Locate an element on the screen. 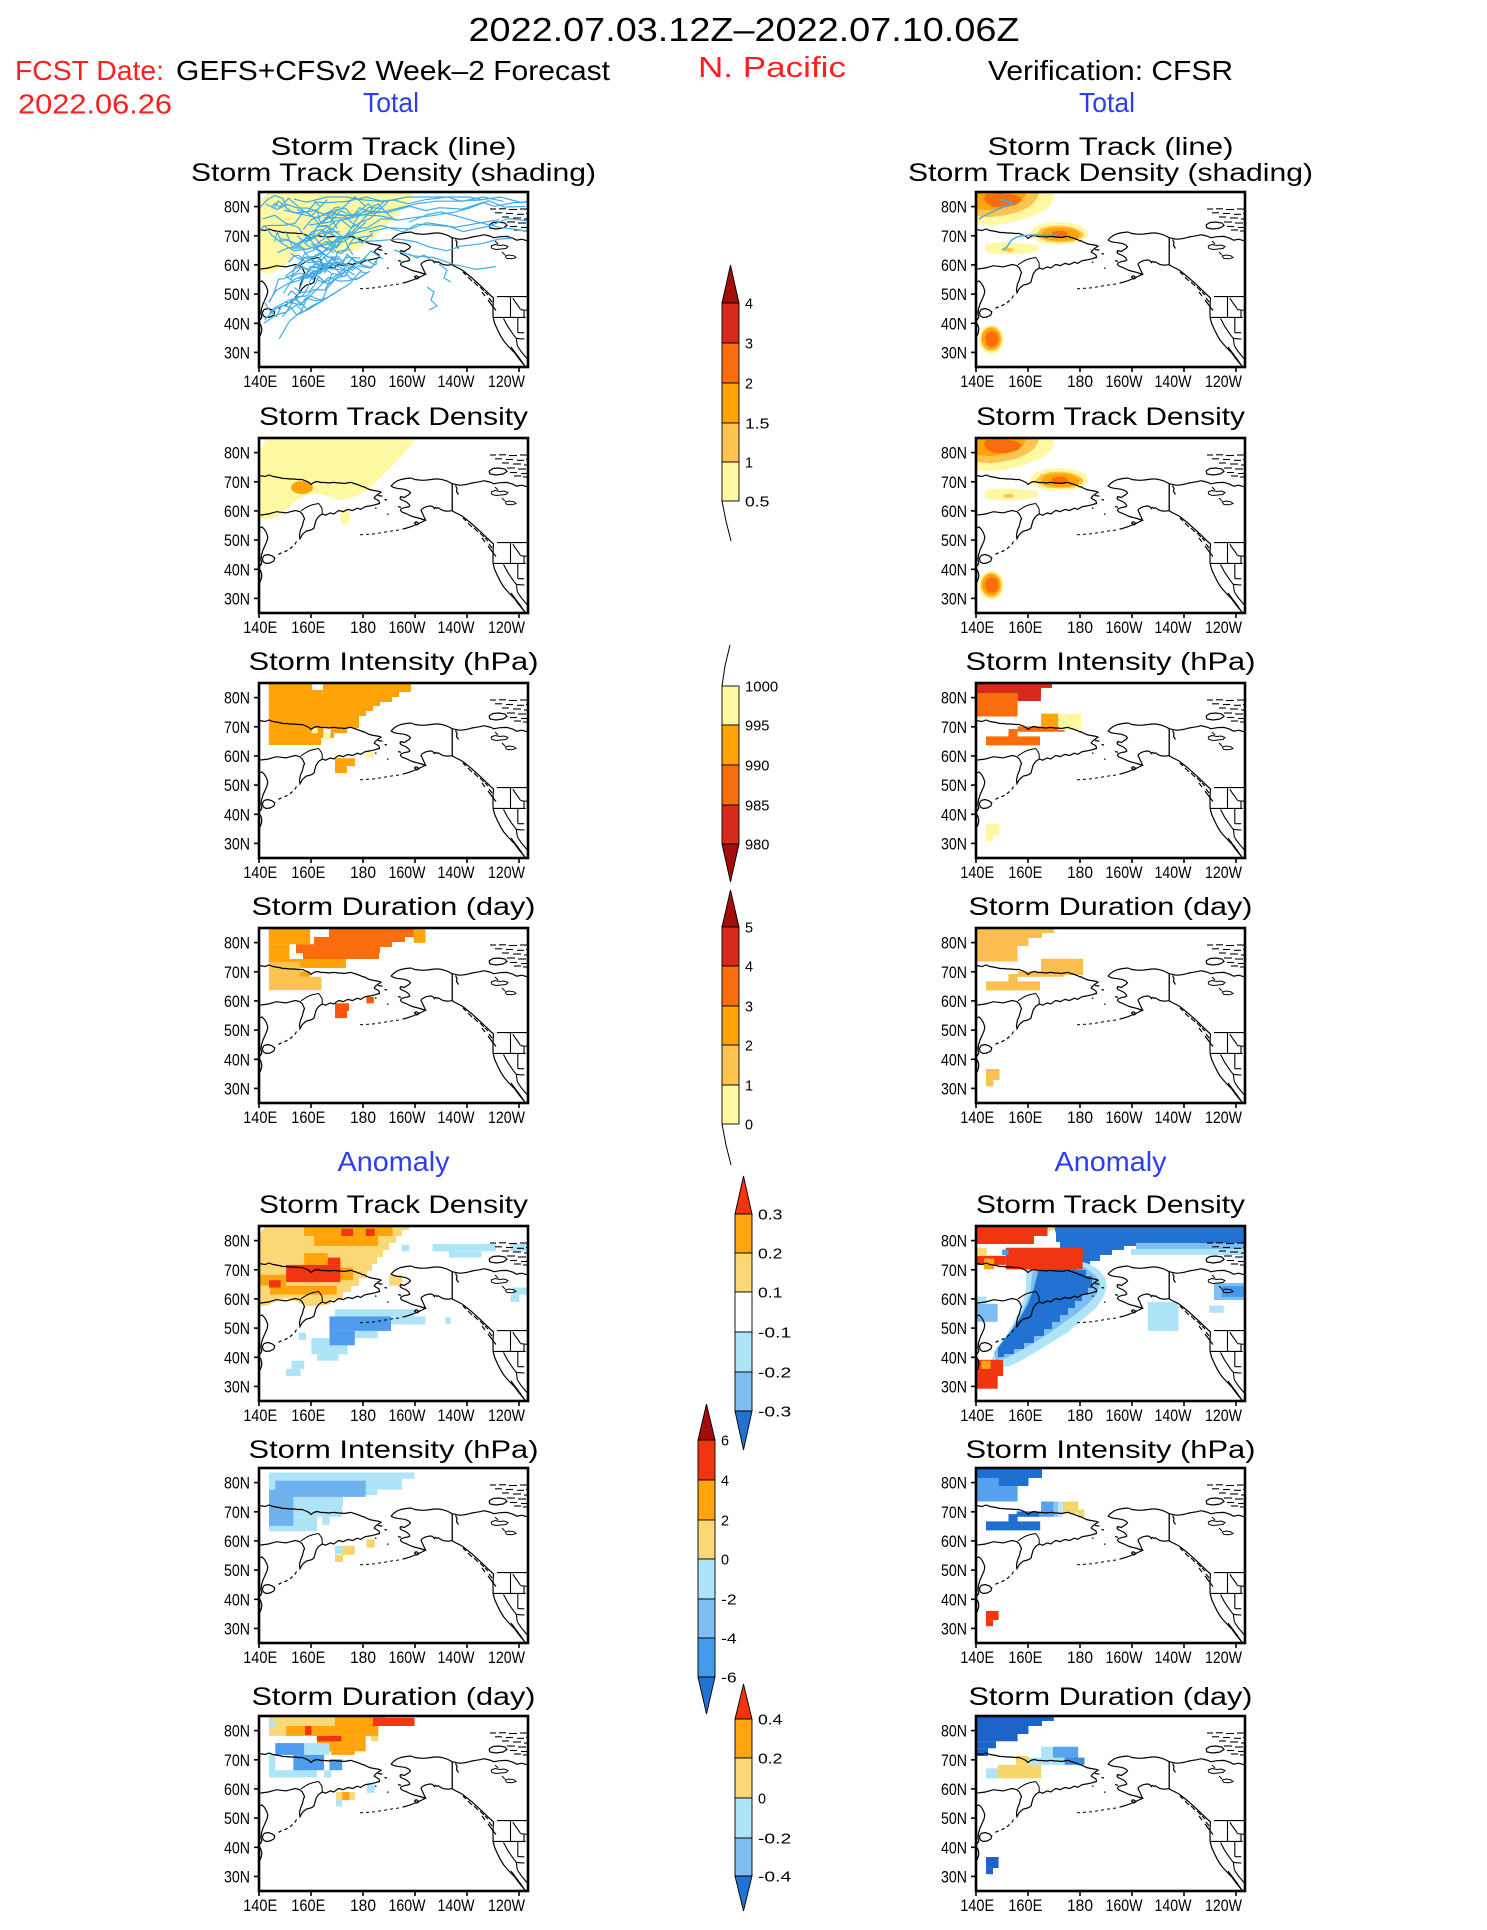 The width and height of the screenshot is (1487, 1930). svg-text: 5 is located at coordinates (749, 928).